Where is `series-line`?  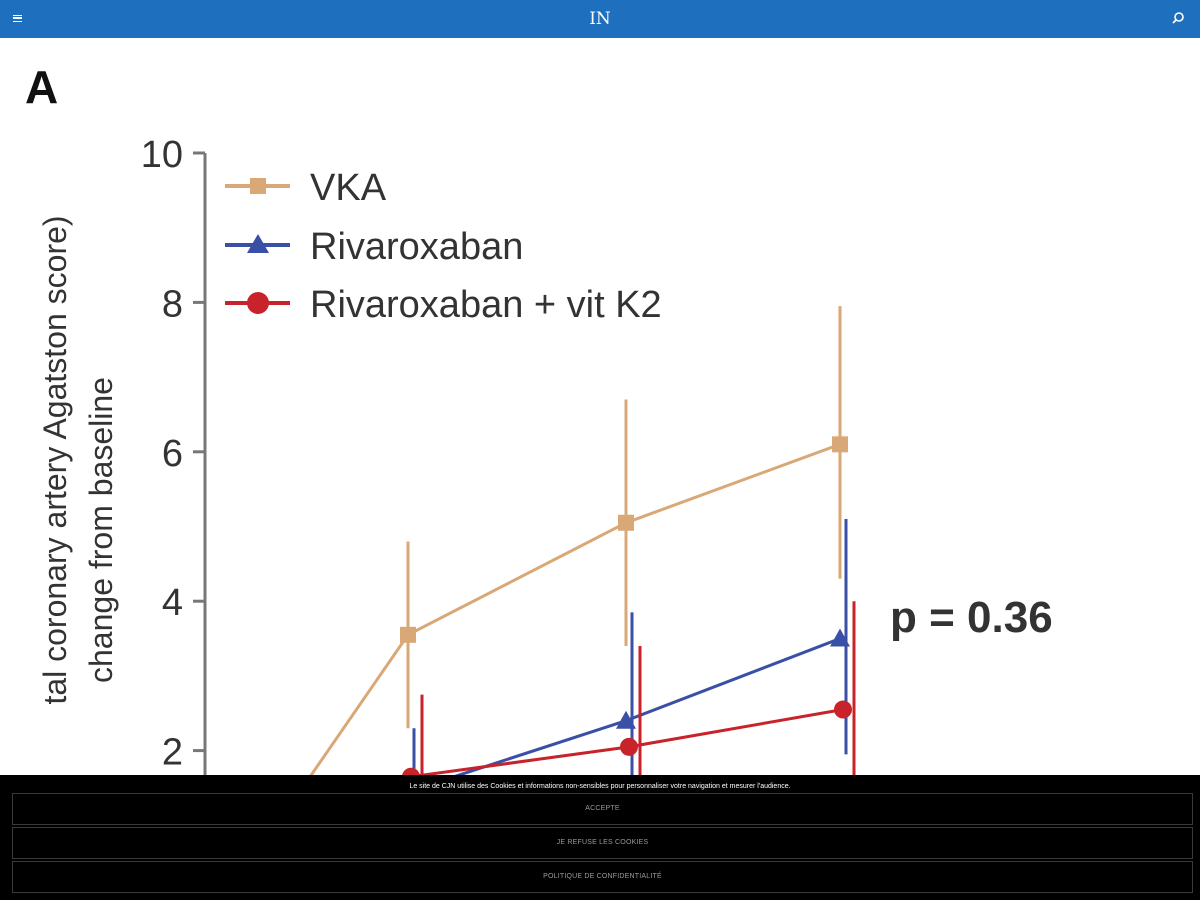 series-line is located at coordinates (647, 706).